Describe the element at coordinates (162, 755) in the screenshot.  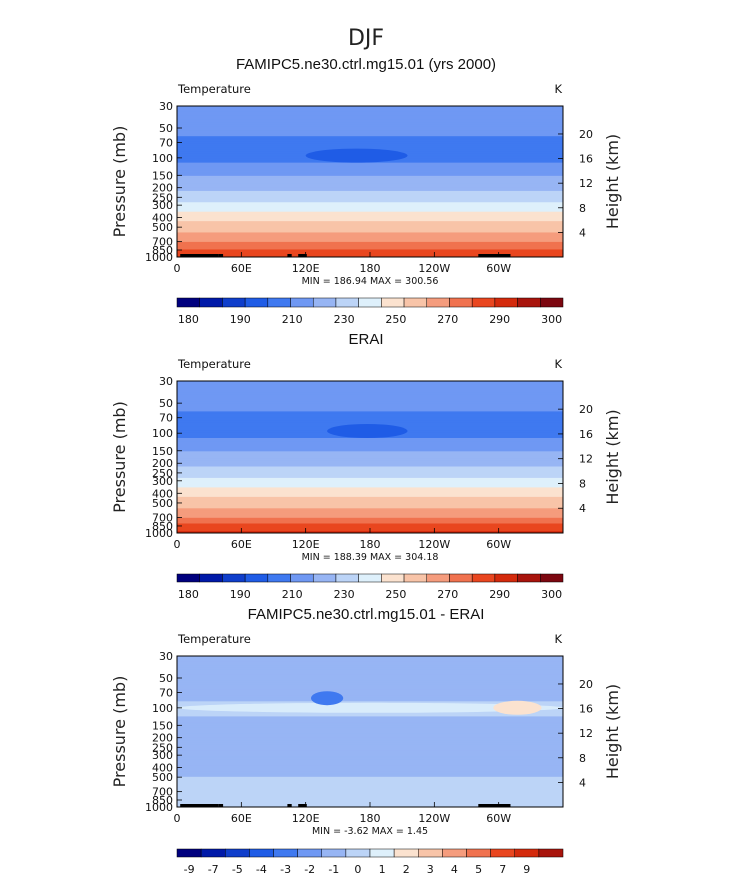
I see `y-tick-label: 300` at that location.